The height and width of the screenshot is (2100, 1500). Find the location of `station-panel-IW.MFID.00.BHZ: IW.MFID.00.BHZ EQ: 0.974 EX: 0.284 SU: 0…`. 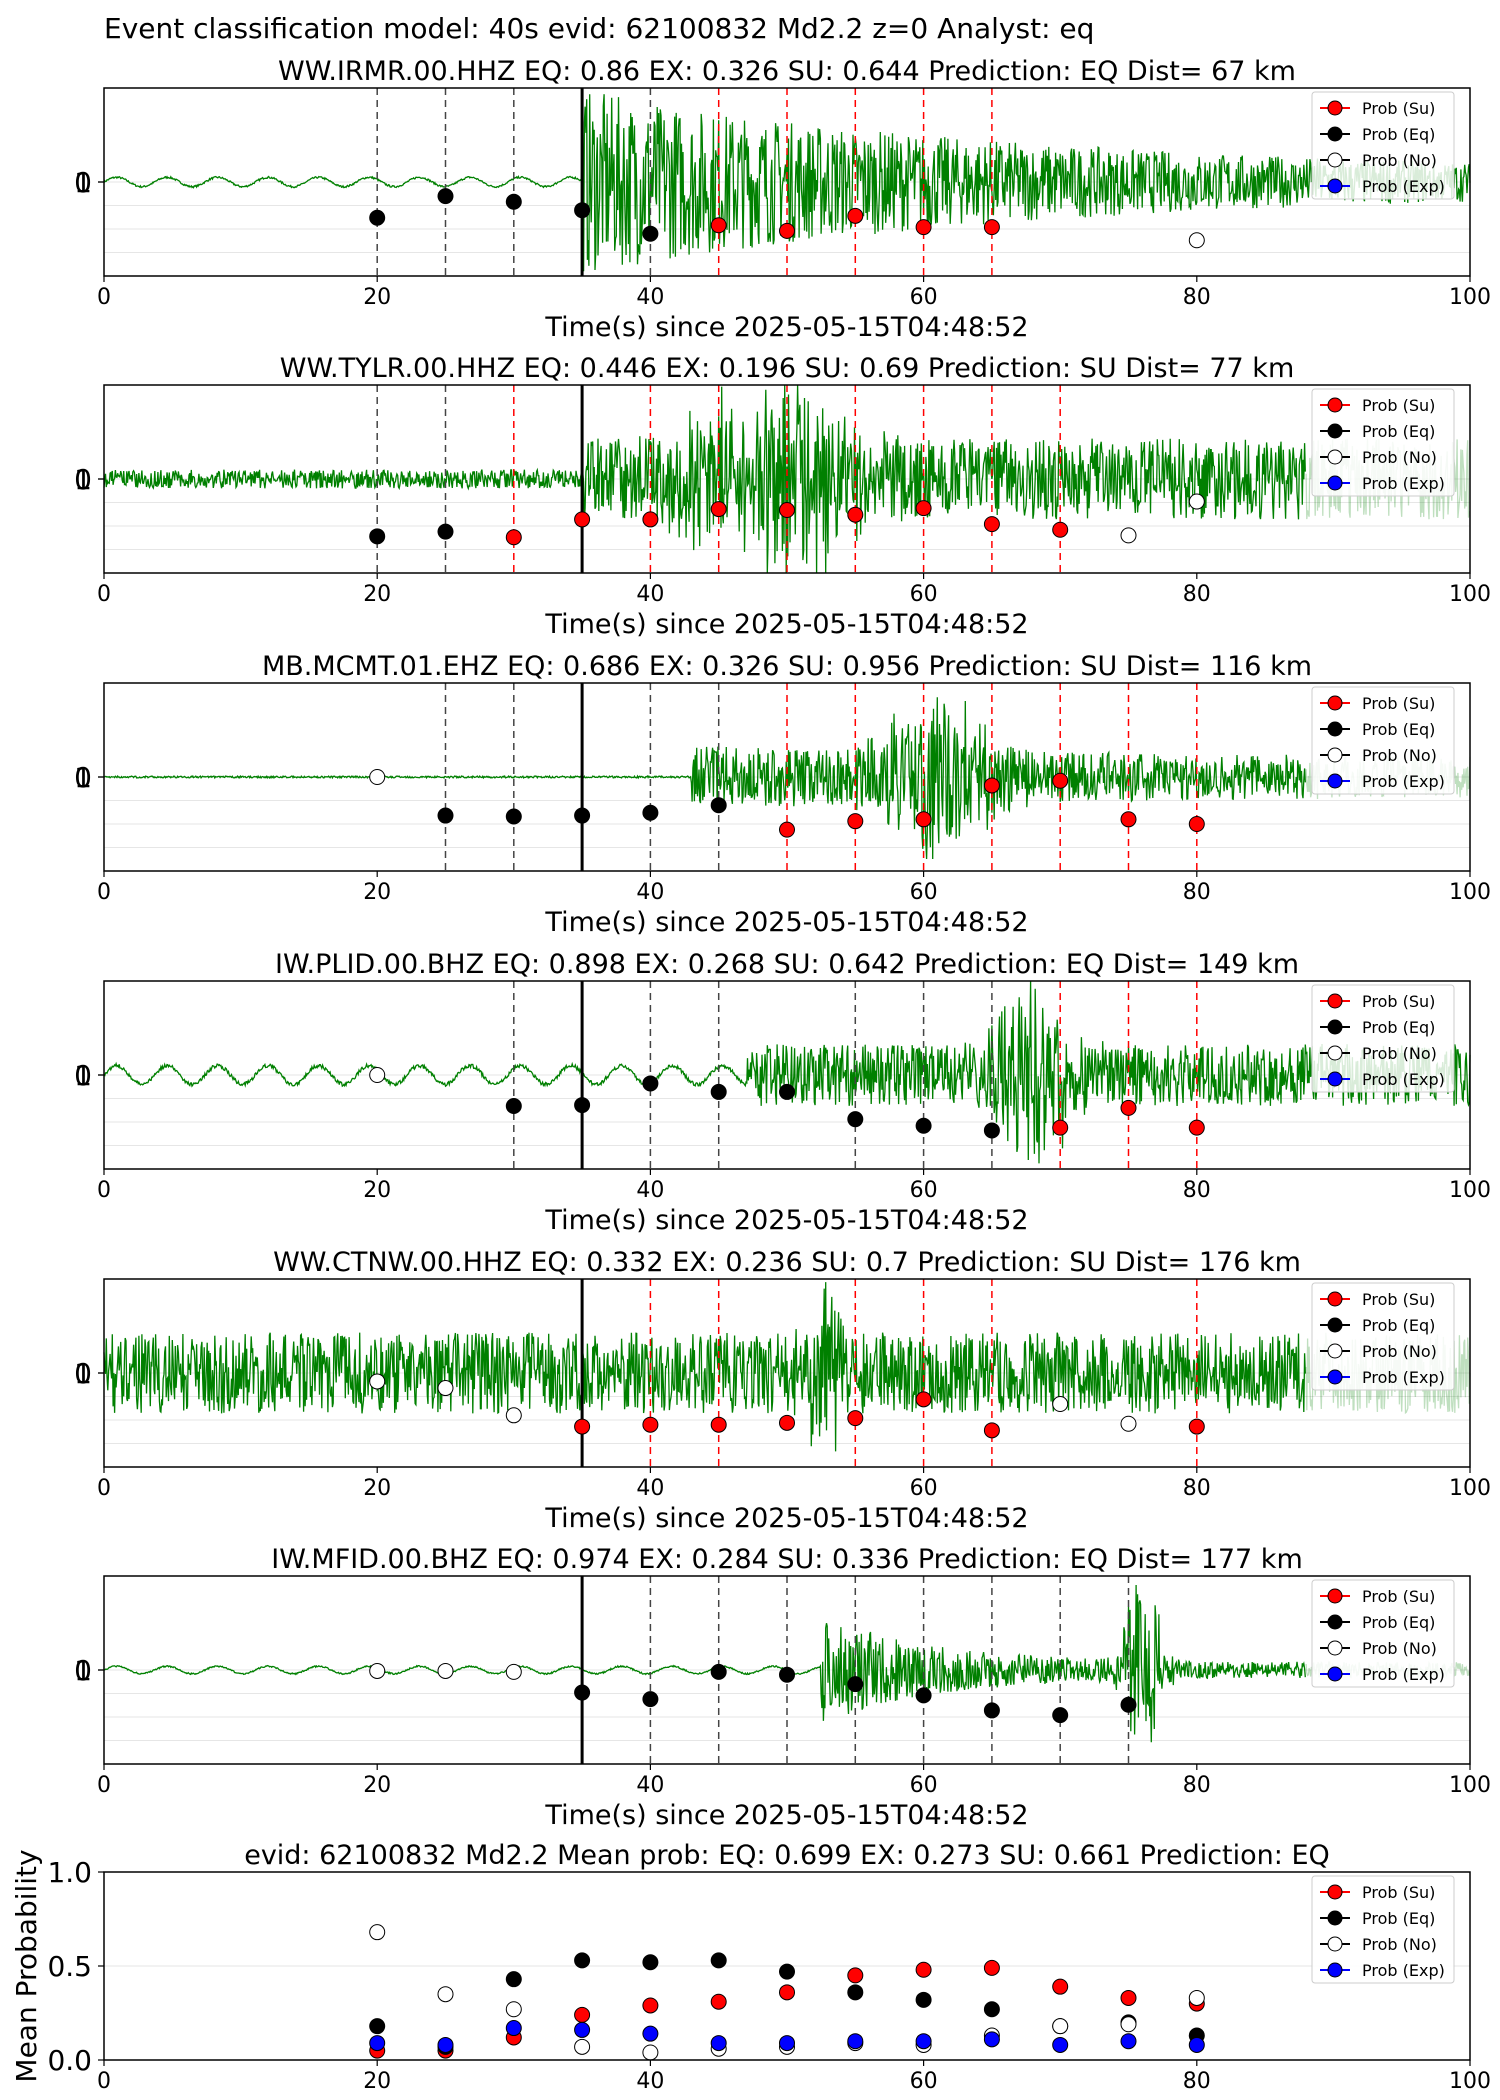

station-panel-IW.MFID.00.BHZ: IW.MFID.00.BHZ EQ: 0.974 EX: 0.284 SU: 0… is located at coordinates (782, 1687).